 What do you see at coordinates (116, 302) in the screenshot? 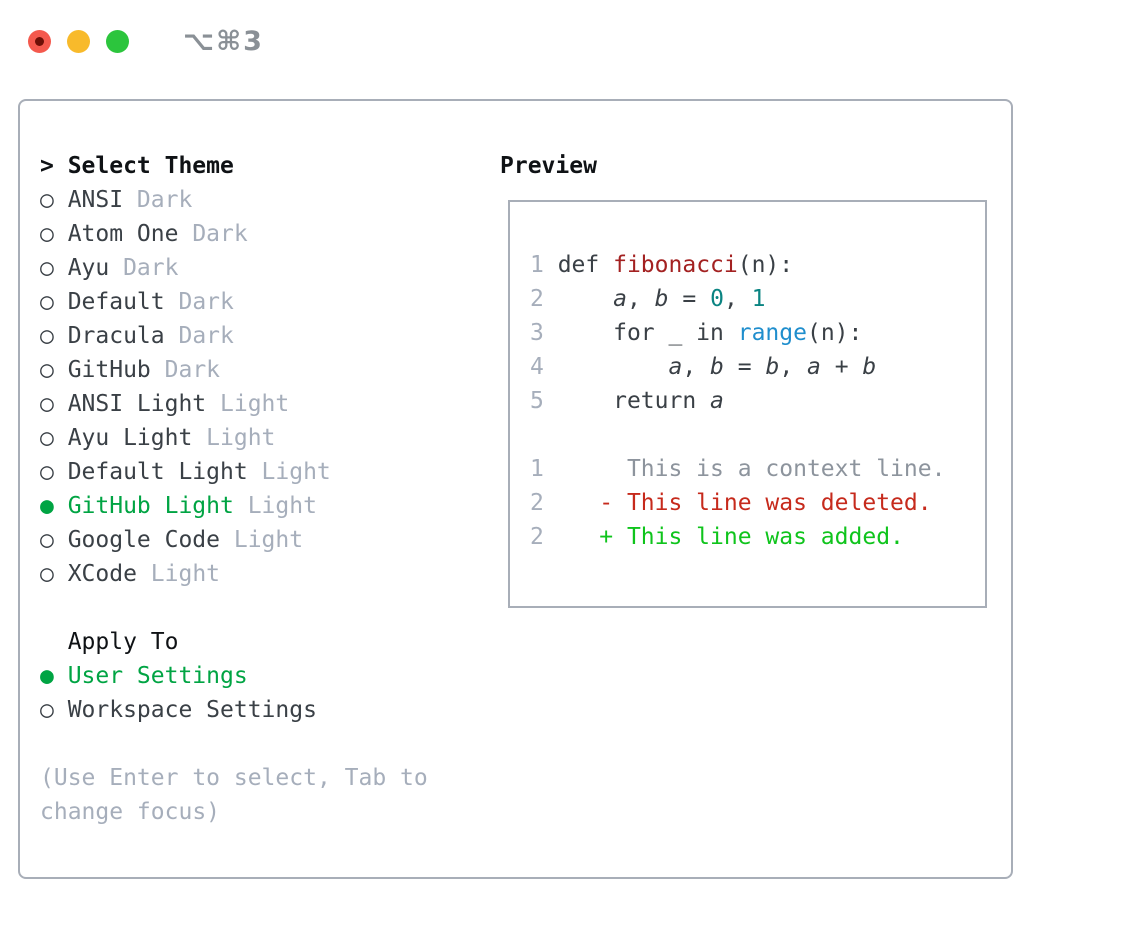
I see `theme-name: Default` at bounding box center [116, 302].